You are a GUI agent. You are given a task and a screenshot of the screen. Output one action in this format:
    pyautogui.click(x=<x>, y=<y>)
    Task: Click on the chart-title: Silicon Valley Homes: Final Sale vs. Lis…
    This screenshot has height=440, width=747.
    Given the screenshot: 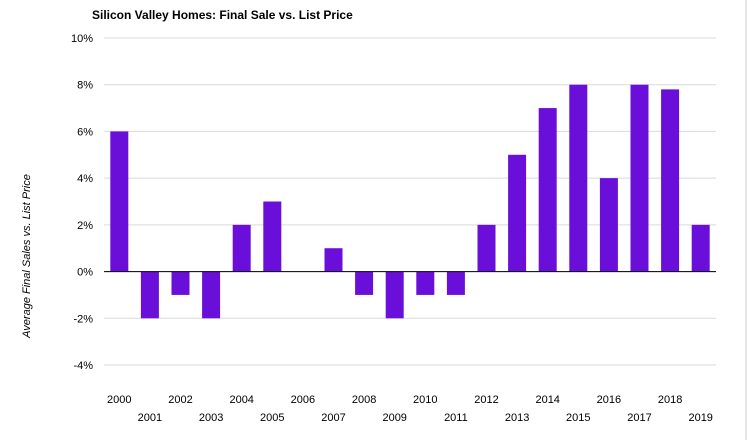 What is the action you would take?
    pyautogui.click(x=222, y=15)
    